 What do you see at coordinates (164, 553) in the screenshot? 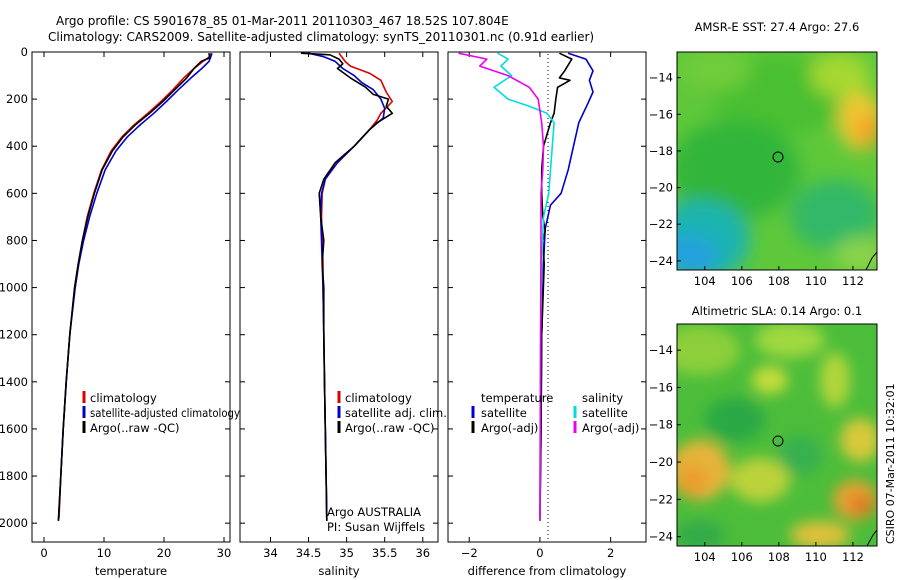
I see `x-tick-label: 20` at bounding box center [164, 553].